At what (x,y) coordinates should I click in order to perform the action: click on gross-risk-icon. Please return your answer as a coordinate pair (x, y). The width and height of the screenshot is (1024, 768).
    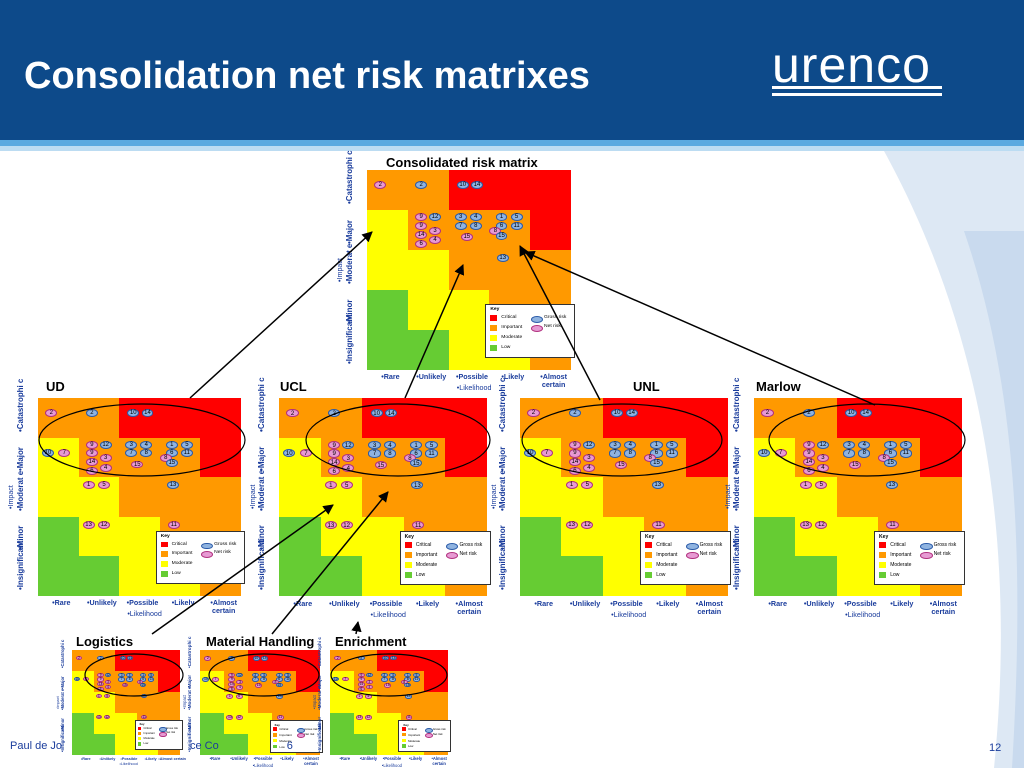
    Looking at the image, I should click on (300, 730).